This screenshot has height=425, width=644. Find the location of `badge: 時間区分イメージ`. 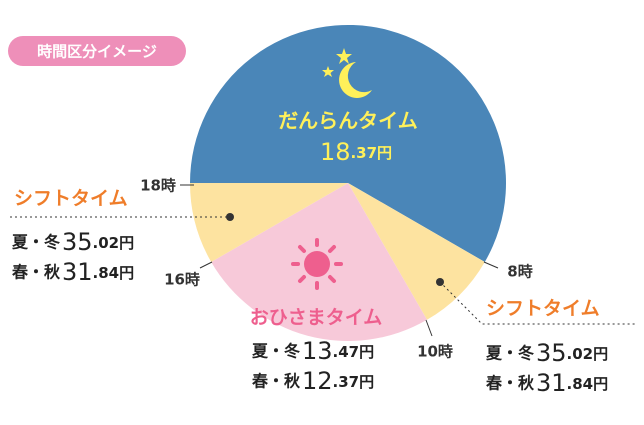

badge: 時間区分イメージ is located at coordinates (97, 52).